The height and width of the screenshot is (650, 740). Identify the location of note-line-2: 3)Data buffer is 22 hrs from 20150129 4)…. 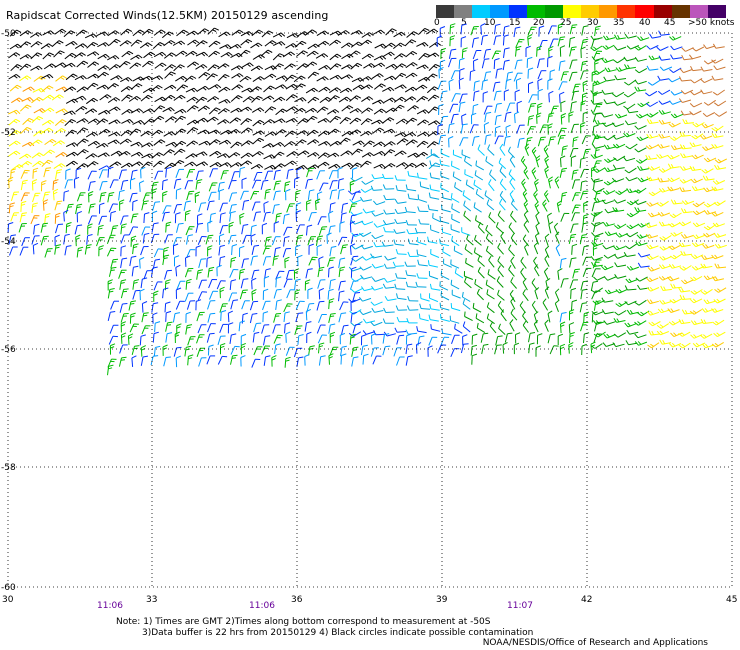
(338, 633).